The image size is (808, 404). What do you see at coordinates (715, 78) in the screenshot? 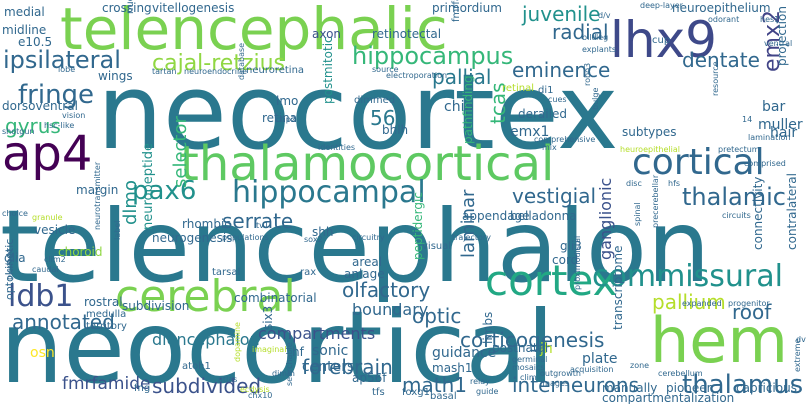
I see `word-resource: resource` at bounding box center [715, 78].